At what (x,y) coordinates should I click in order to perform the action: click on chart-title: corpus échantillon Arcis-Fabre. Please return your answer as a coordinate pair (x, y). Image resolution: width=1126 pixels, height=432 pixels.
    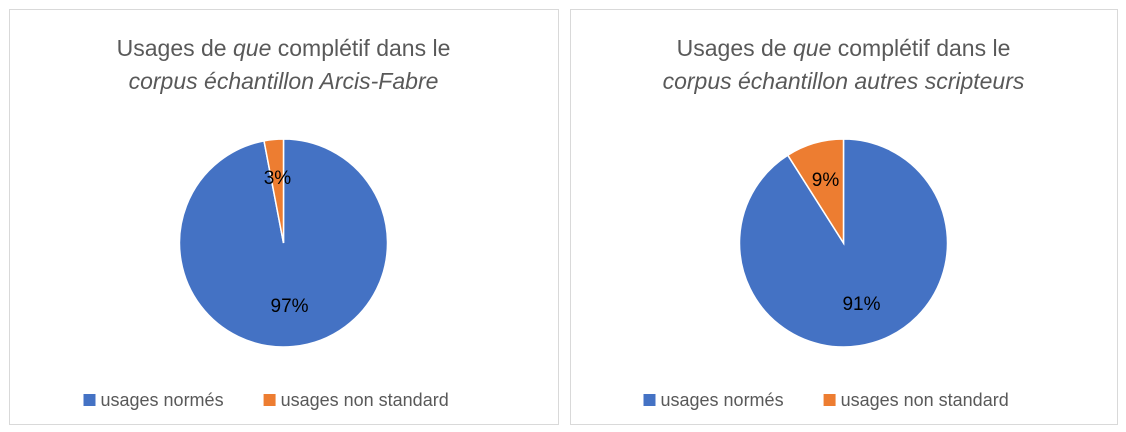
    Looking at the image, I should click on (284, 81).